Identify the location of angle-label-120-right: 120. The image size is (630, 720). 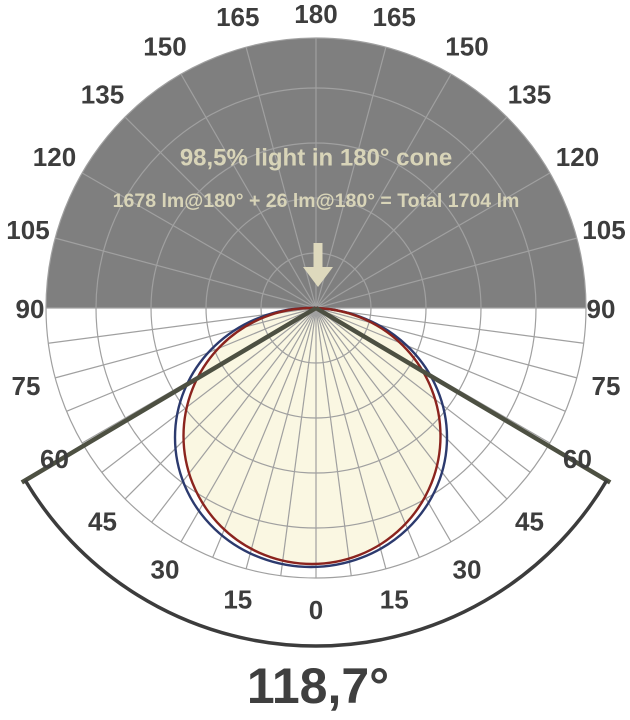
(577, 157).